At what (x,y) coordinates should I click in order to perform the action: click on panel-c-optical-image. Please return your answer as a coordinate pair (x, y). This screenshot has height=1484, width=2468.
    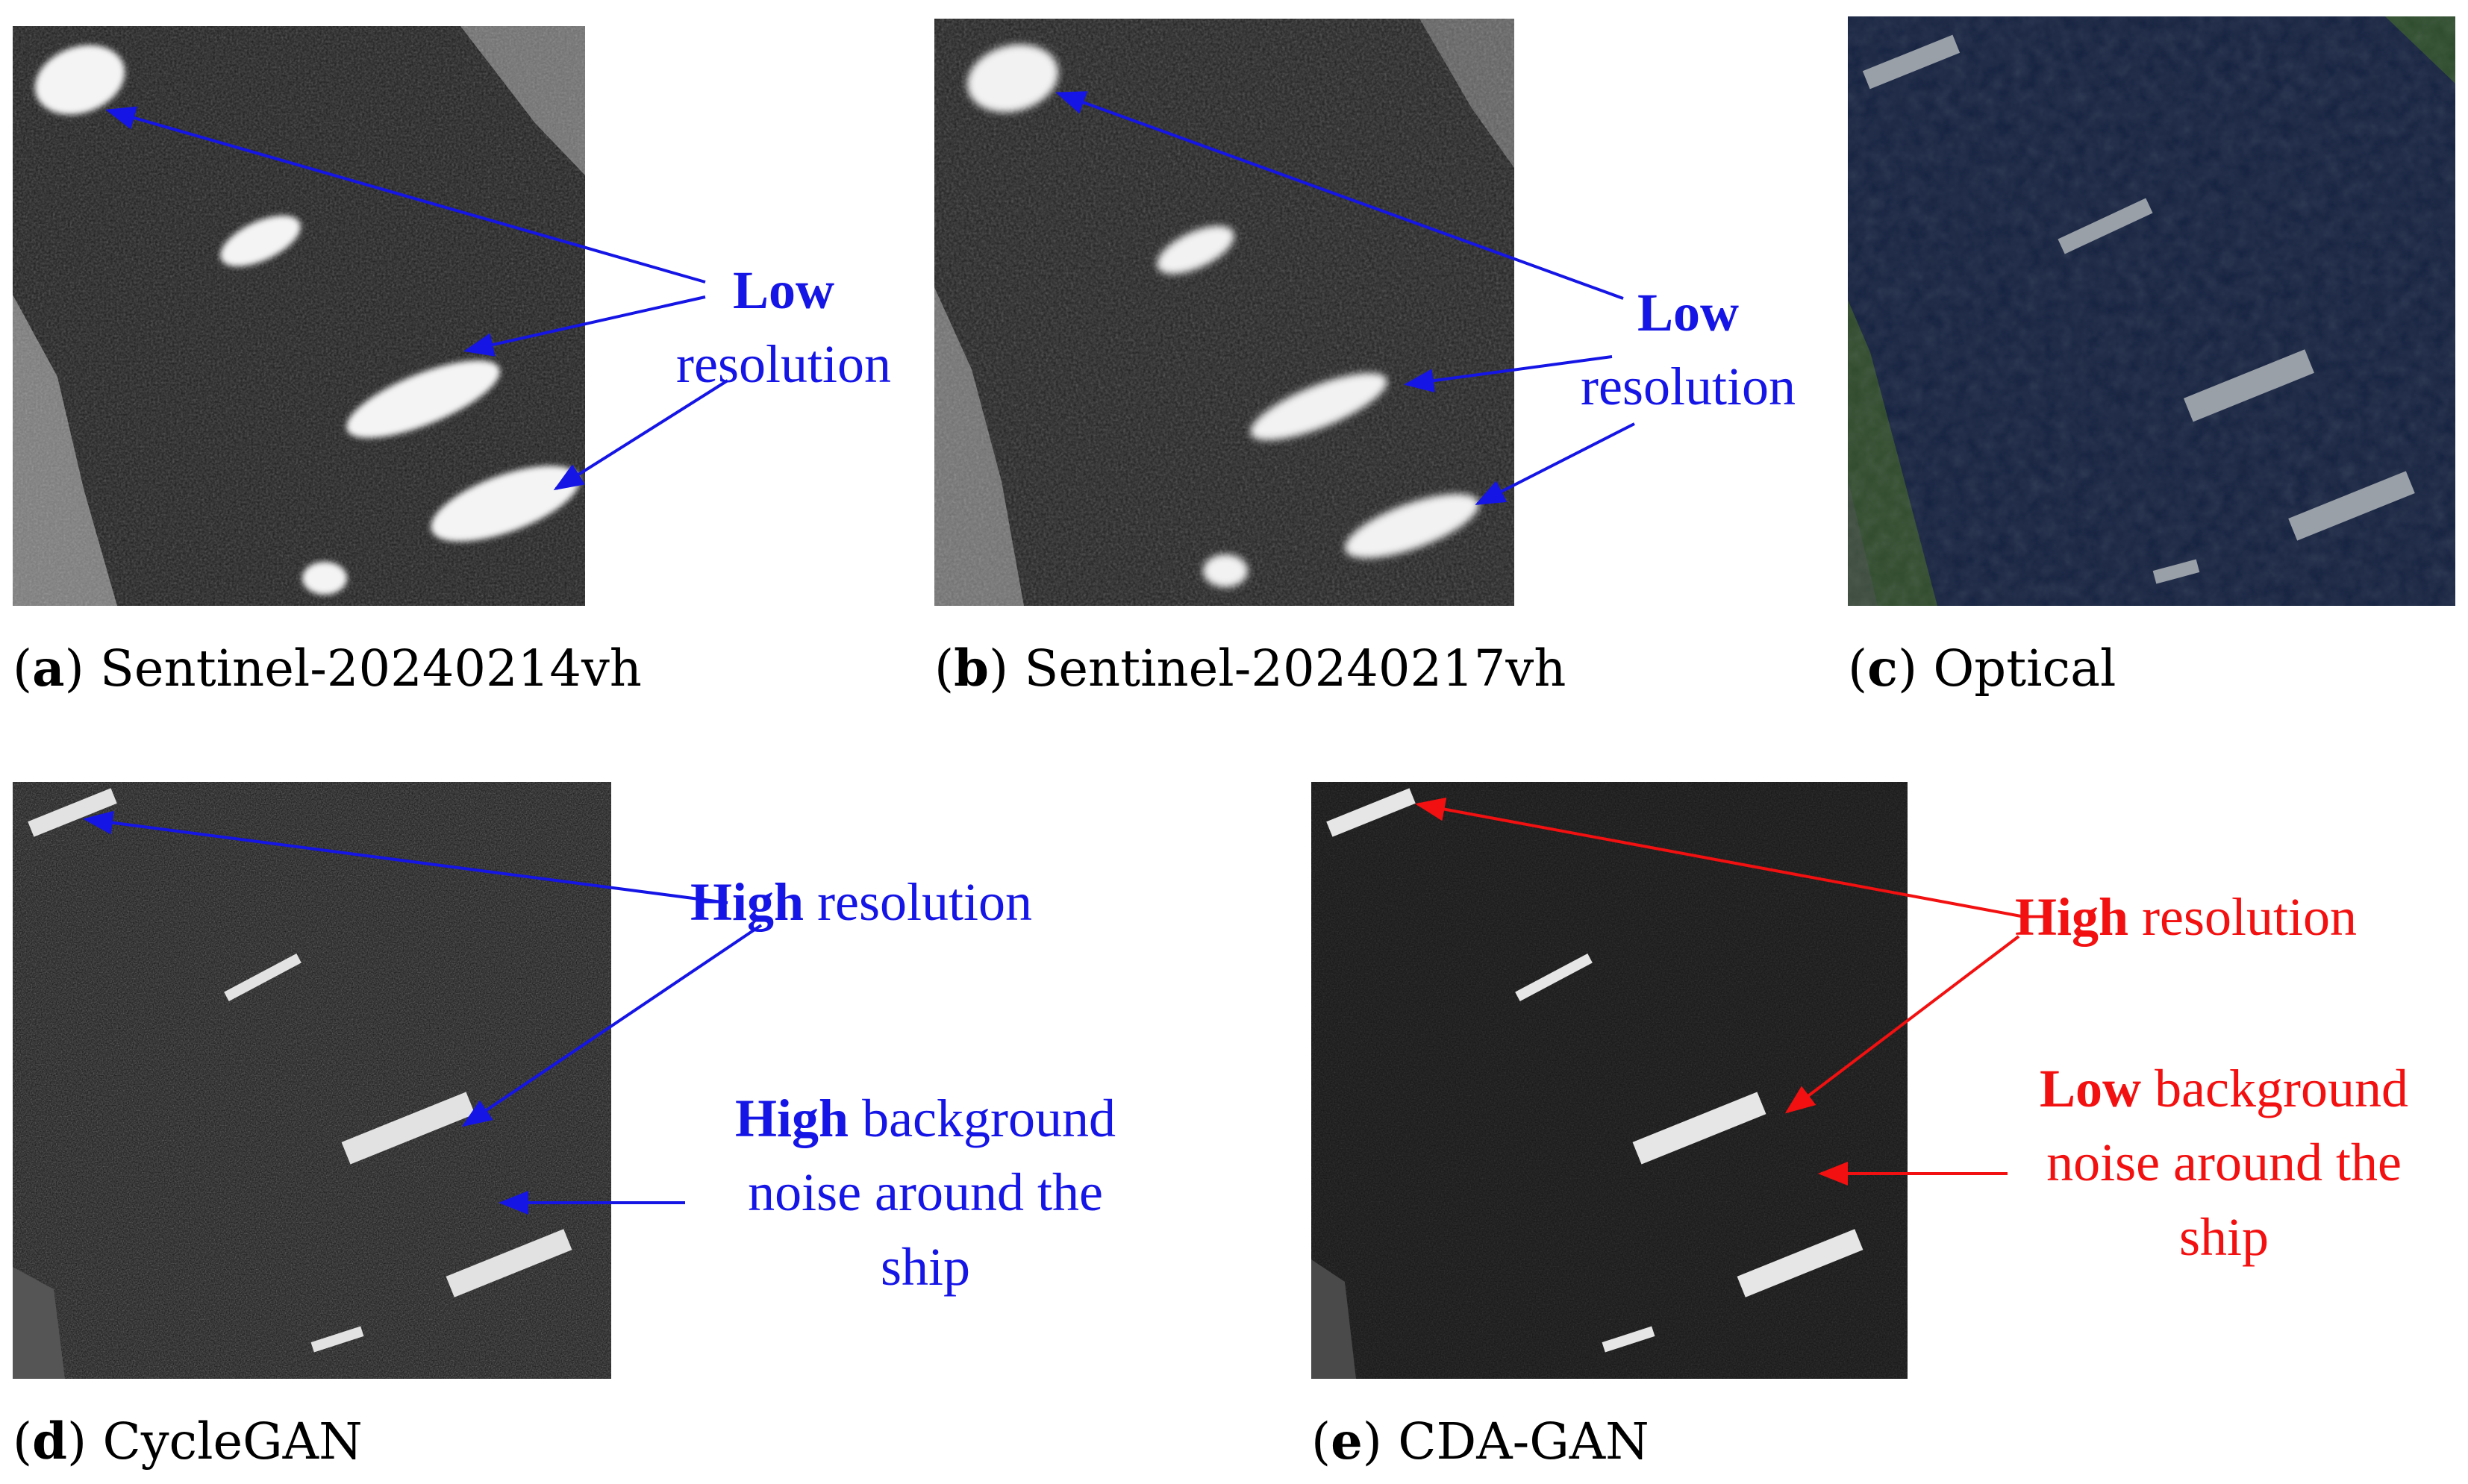
    Looking at the image, I should click on (2151, 311).